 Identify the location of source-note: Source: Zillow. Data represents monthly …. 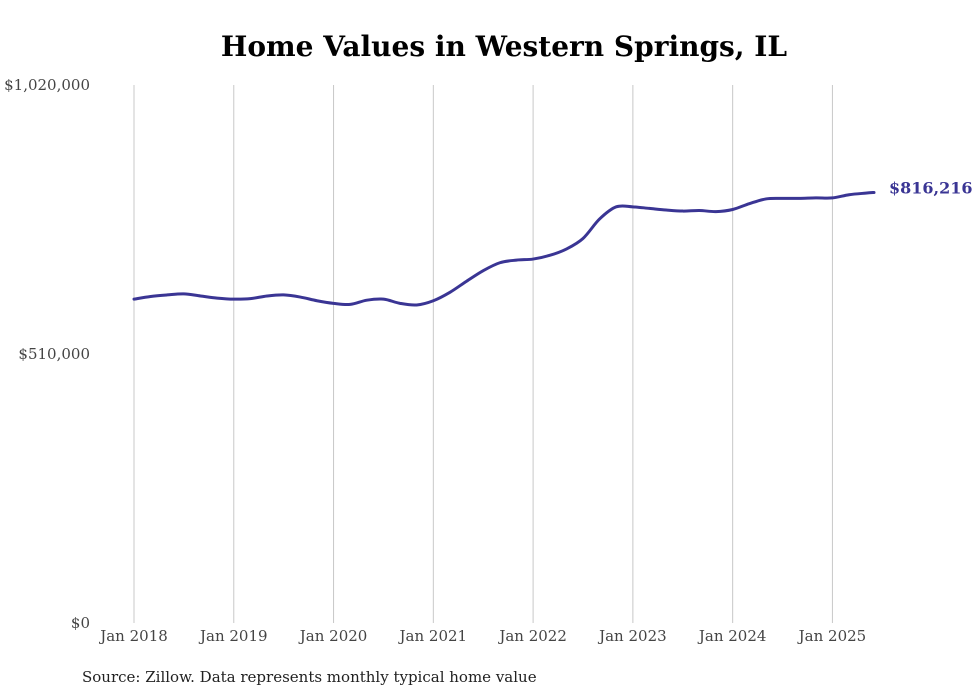
(309, 677).